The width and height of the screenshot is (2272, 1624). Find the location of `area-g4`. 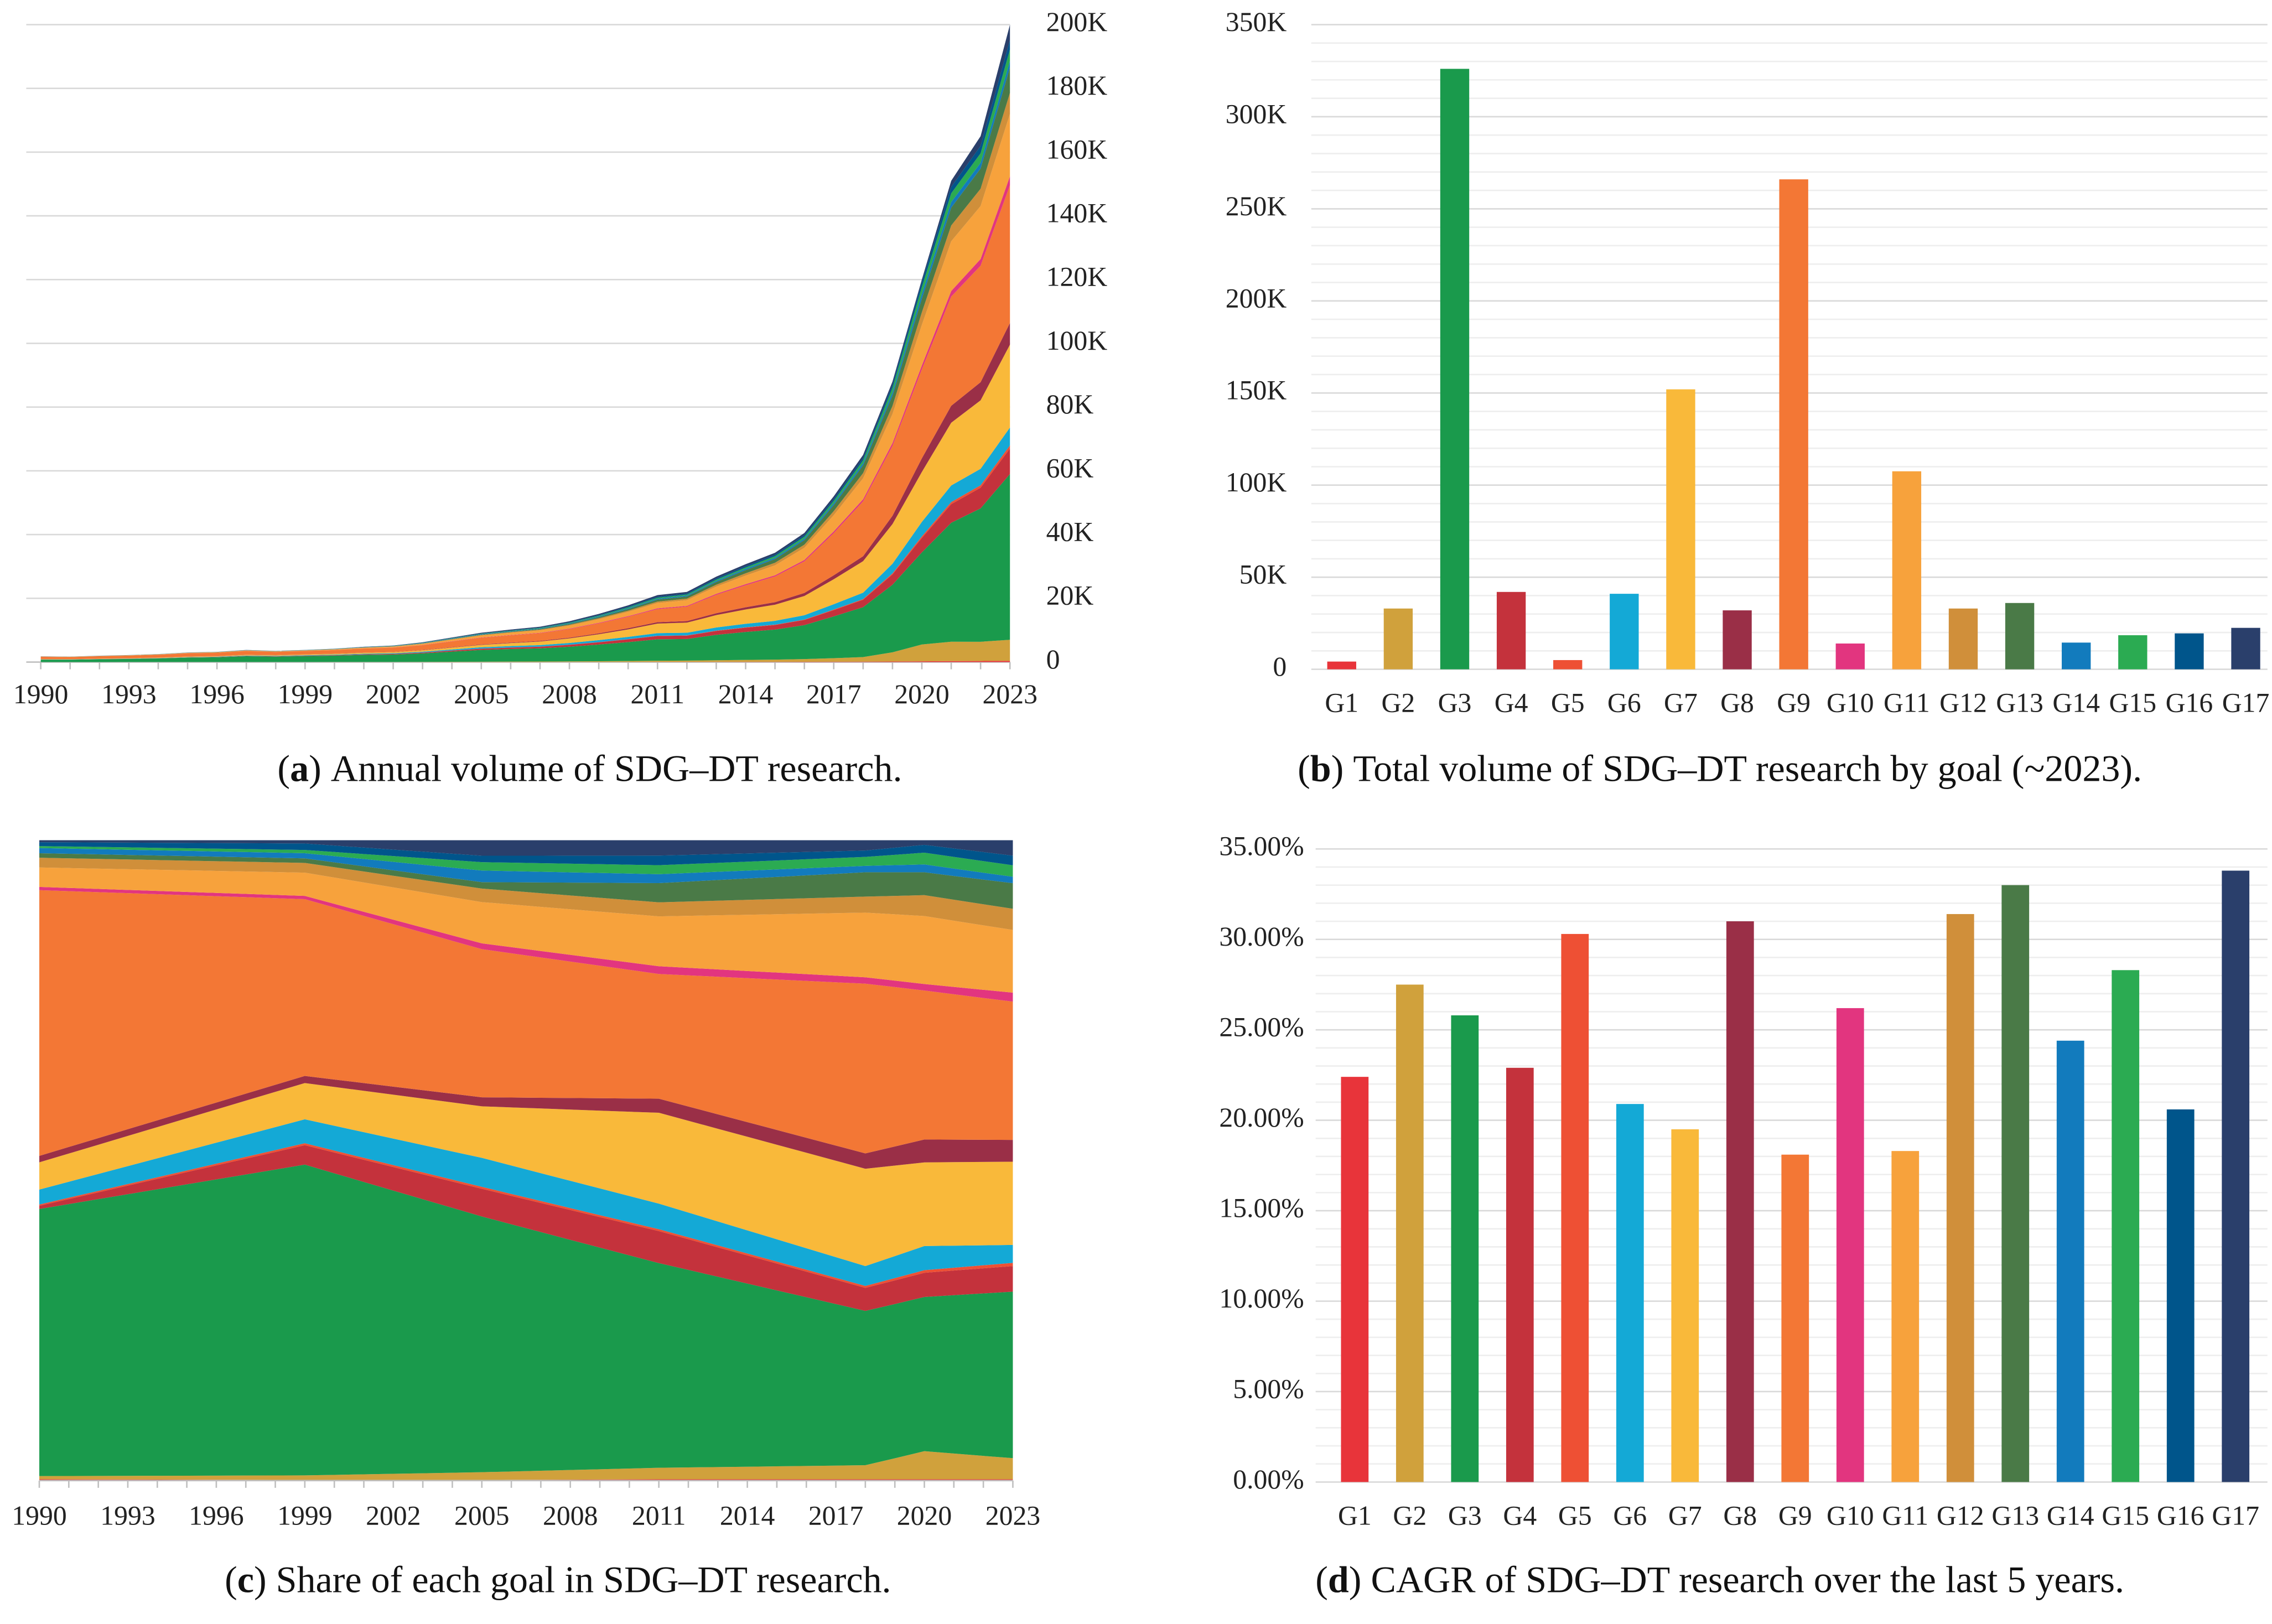

area-g4 is located at coordinates (526, 1228).